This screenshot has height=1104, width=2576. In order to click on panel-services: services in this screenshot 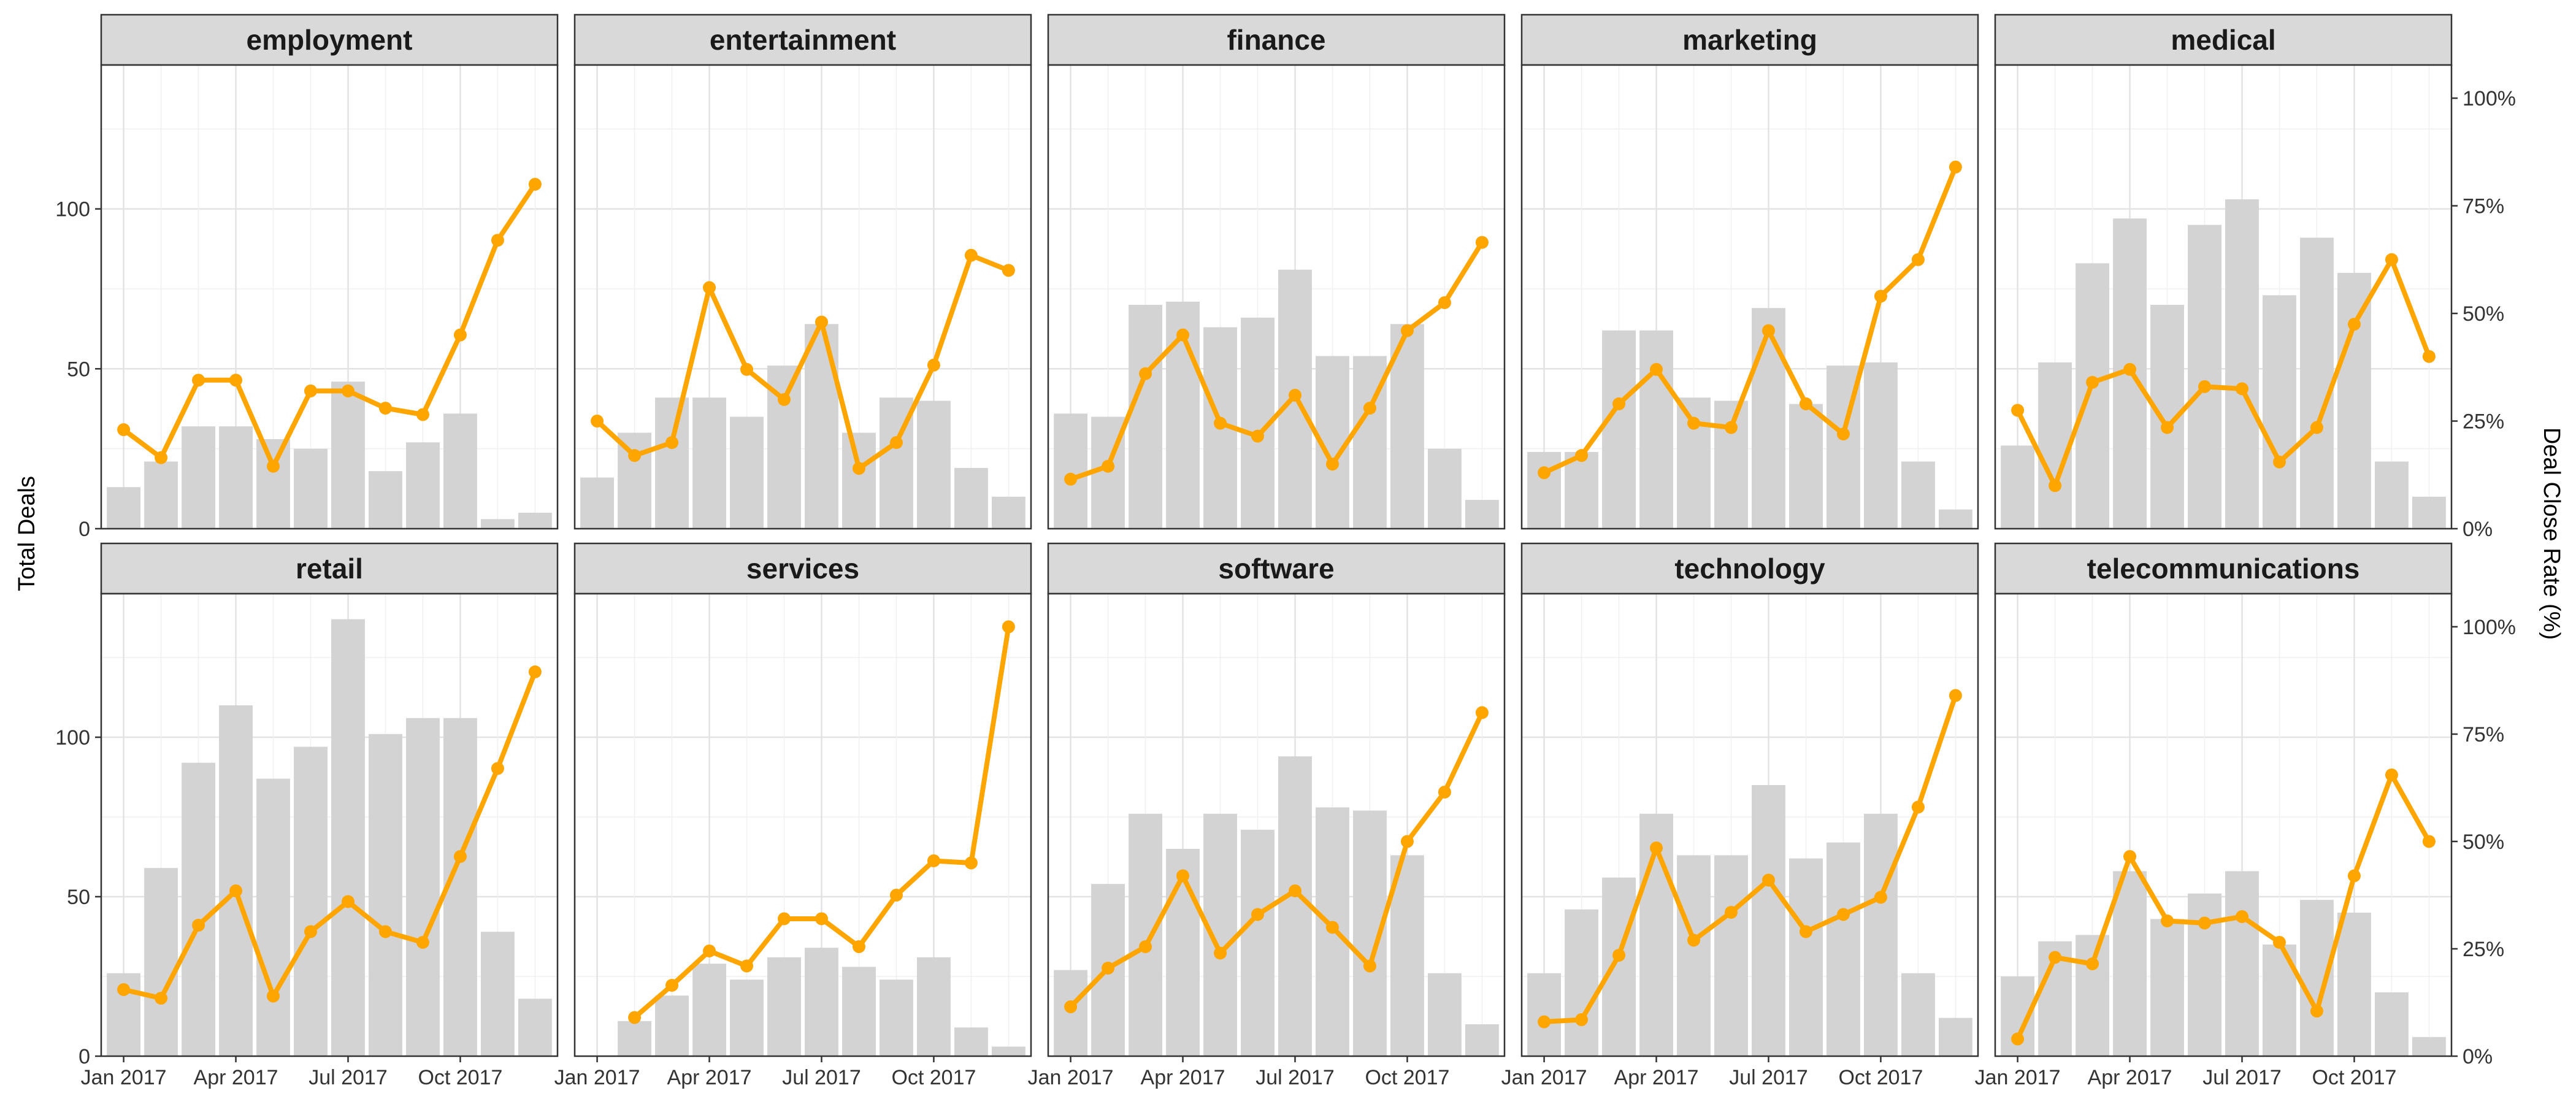, I will do `click(802, 799)`.